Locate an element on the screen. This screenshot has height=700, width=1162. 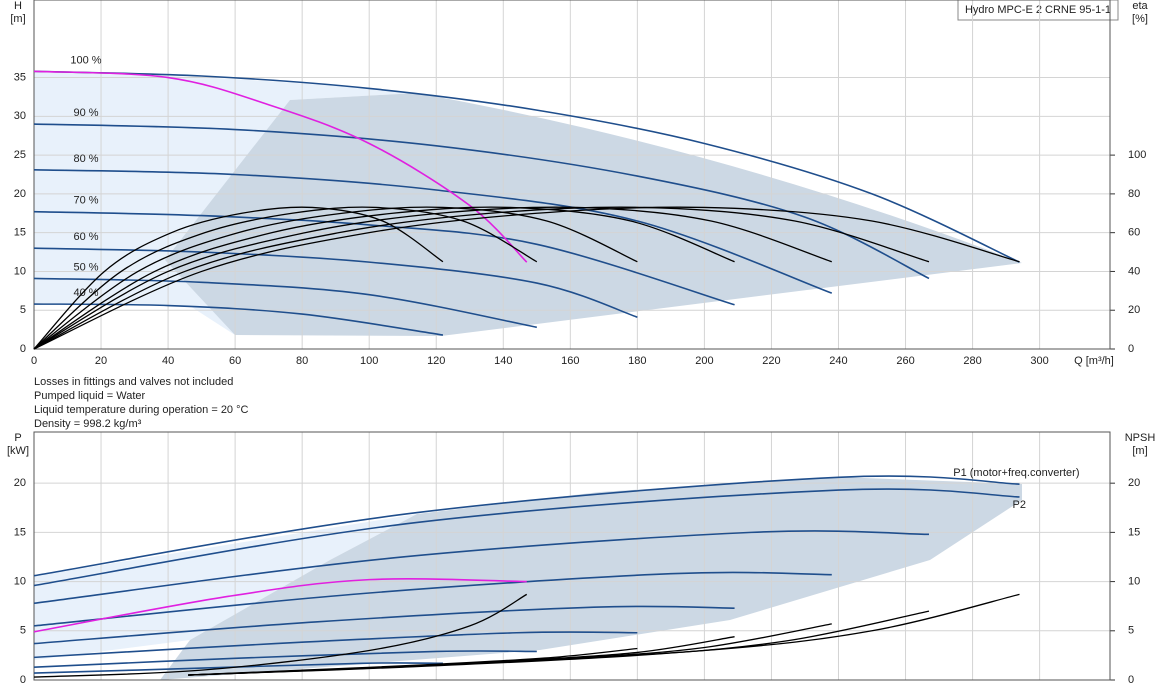
y-tick-label: 35 is located at coordinates (20, 77).